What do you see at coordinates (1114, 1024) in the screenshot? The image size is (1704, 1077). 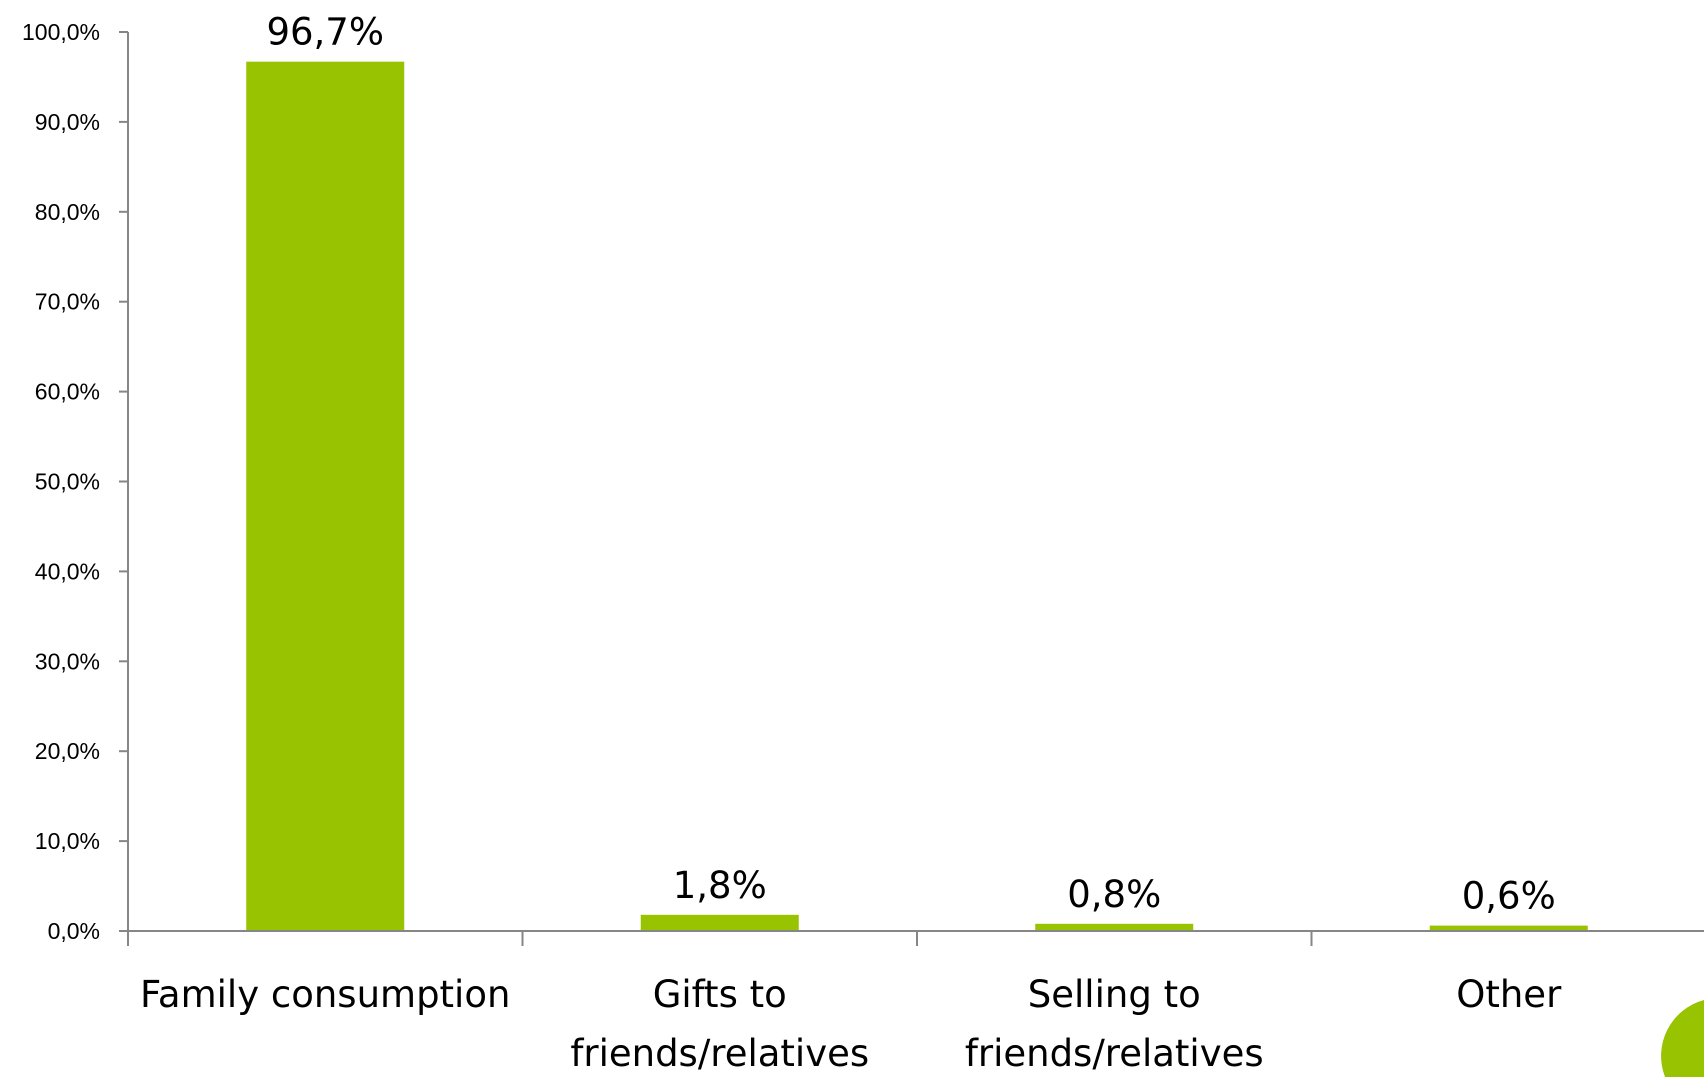 I see `category-label: Selling to friends/relatives` at bounding box center [1114, 1024].